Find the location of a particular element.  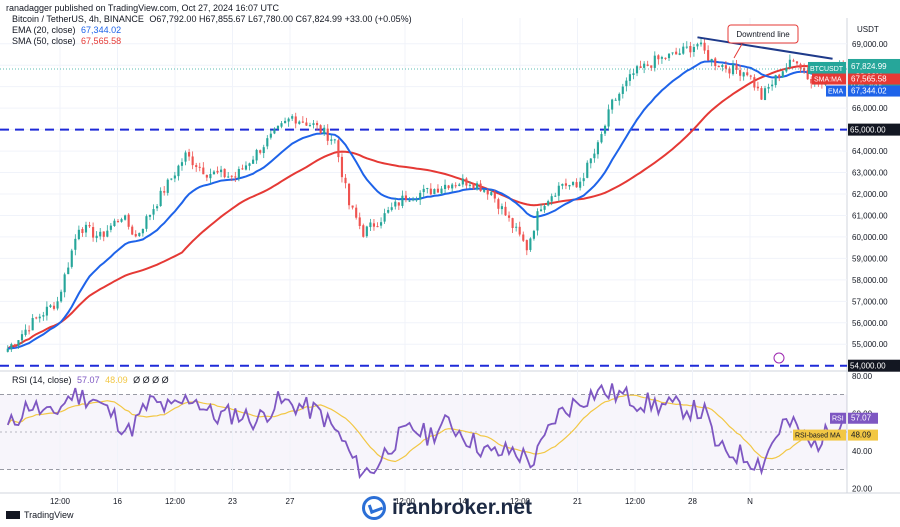

rsi-legend-label: RSI (14, close) is located at coordinates (42, 380).